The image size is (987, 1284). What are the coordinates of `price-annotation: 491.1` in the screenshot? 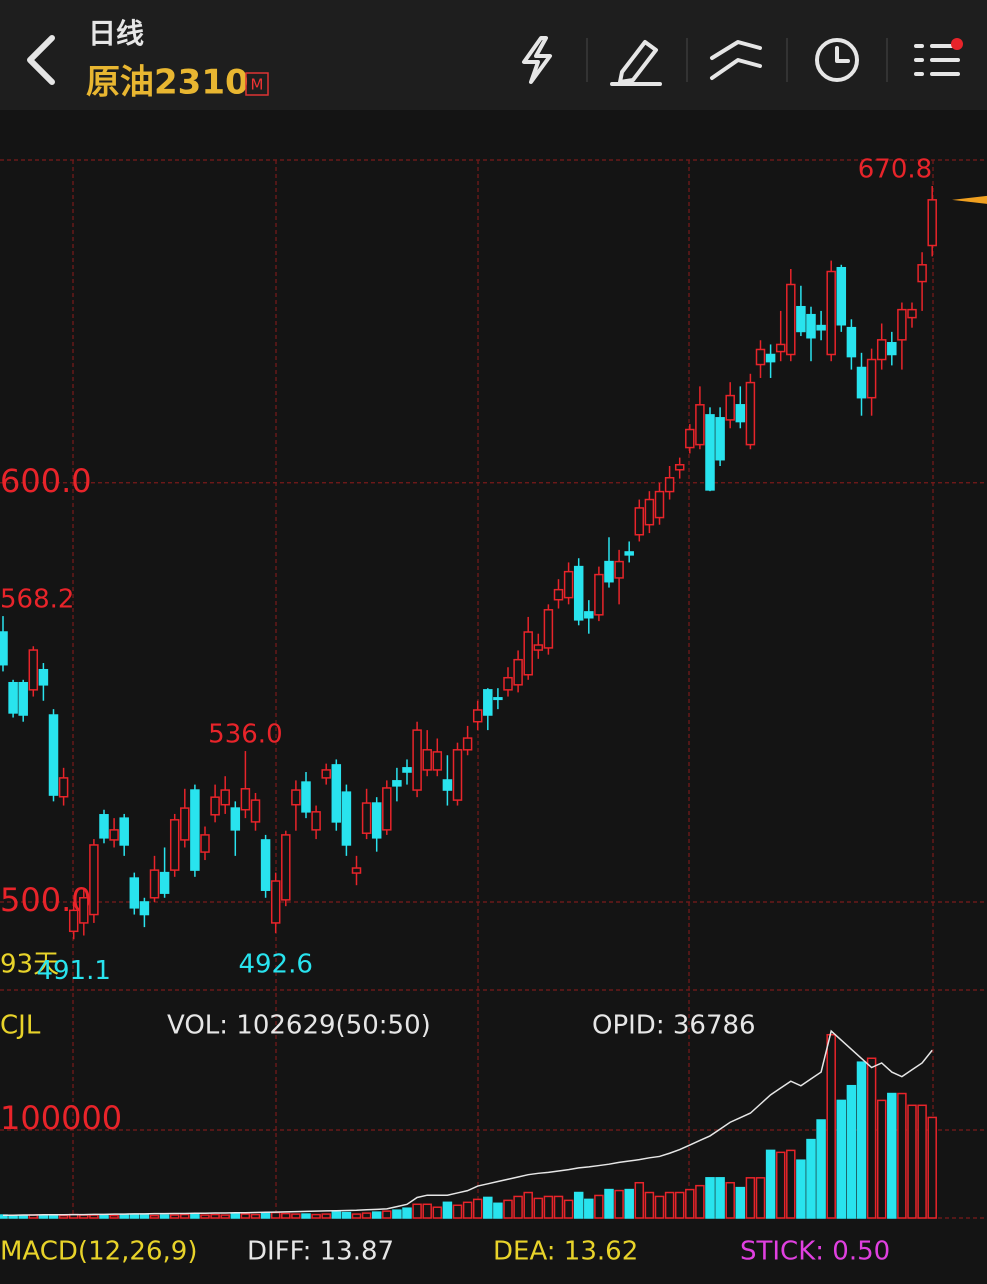 It's located at (73, 971).